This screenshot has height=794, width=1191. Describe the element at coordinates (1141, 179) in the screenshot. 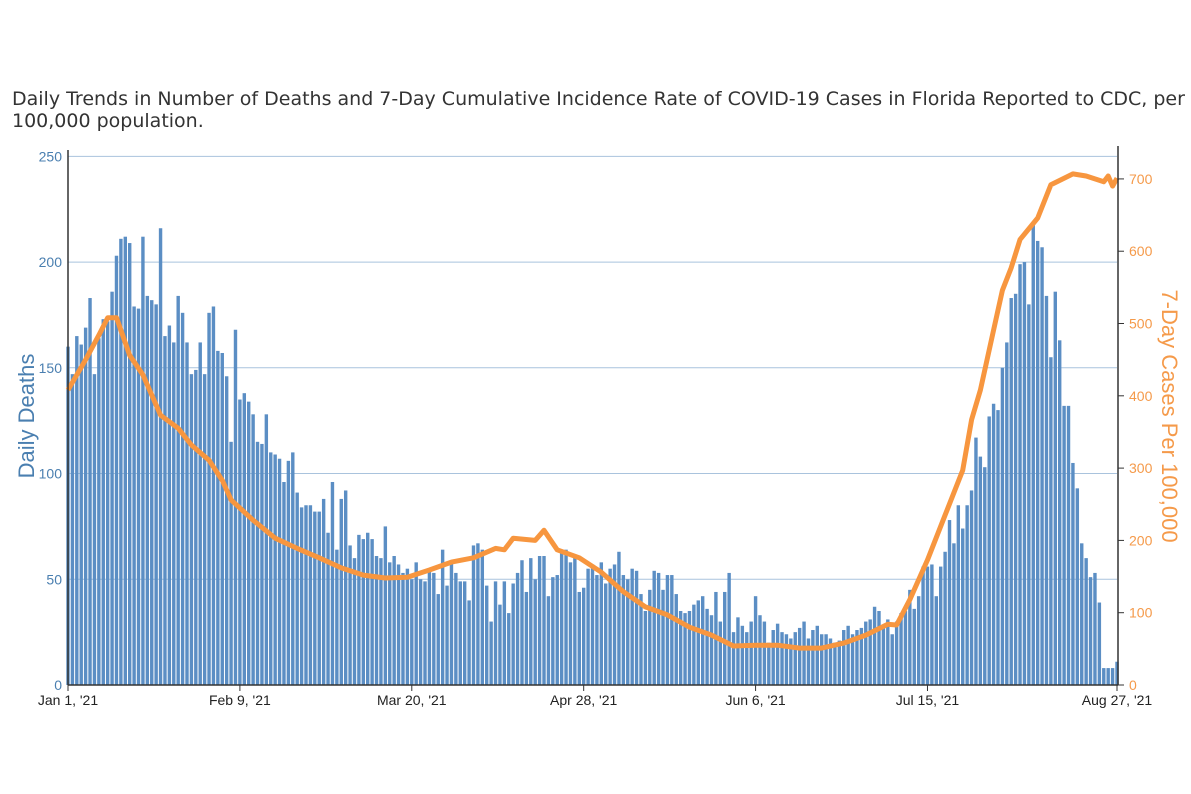

I see `y-right-tick-label: 700` at that location.